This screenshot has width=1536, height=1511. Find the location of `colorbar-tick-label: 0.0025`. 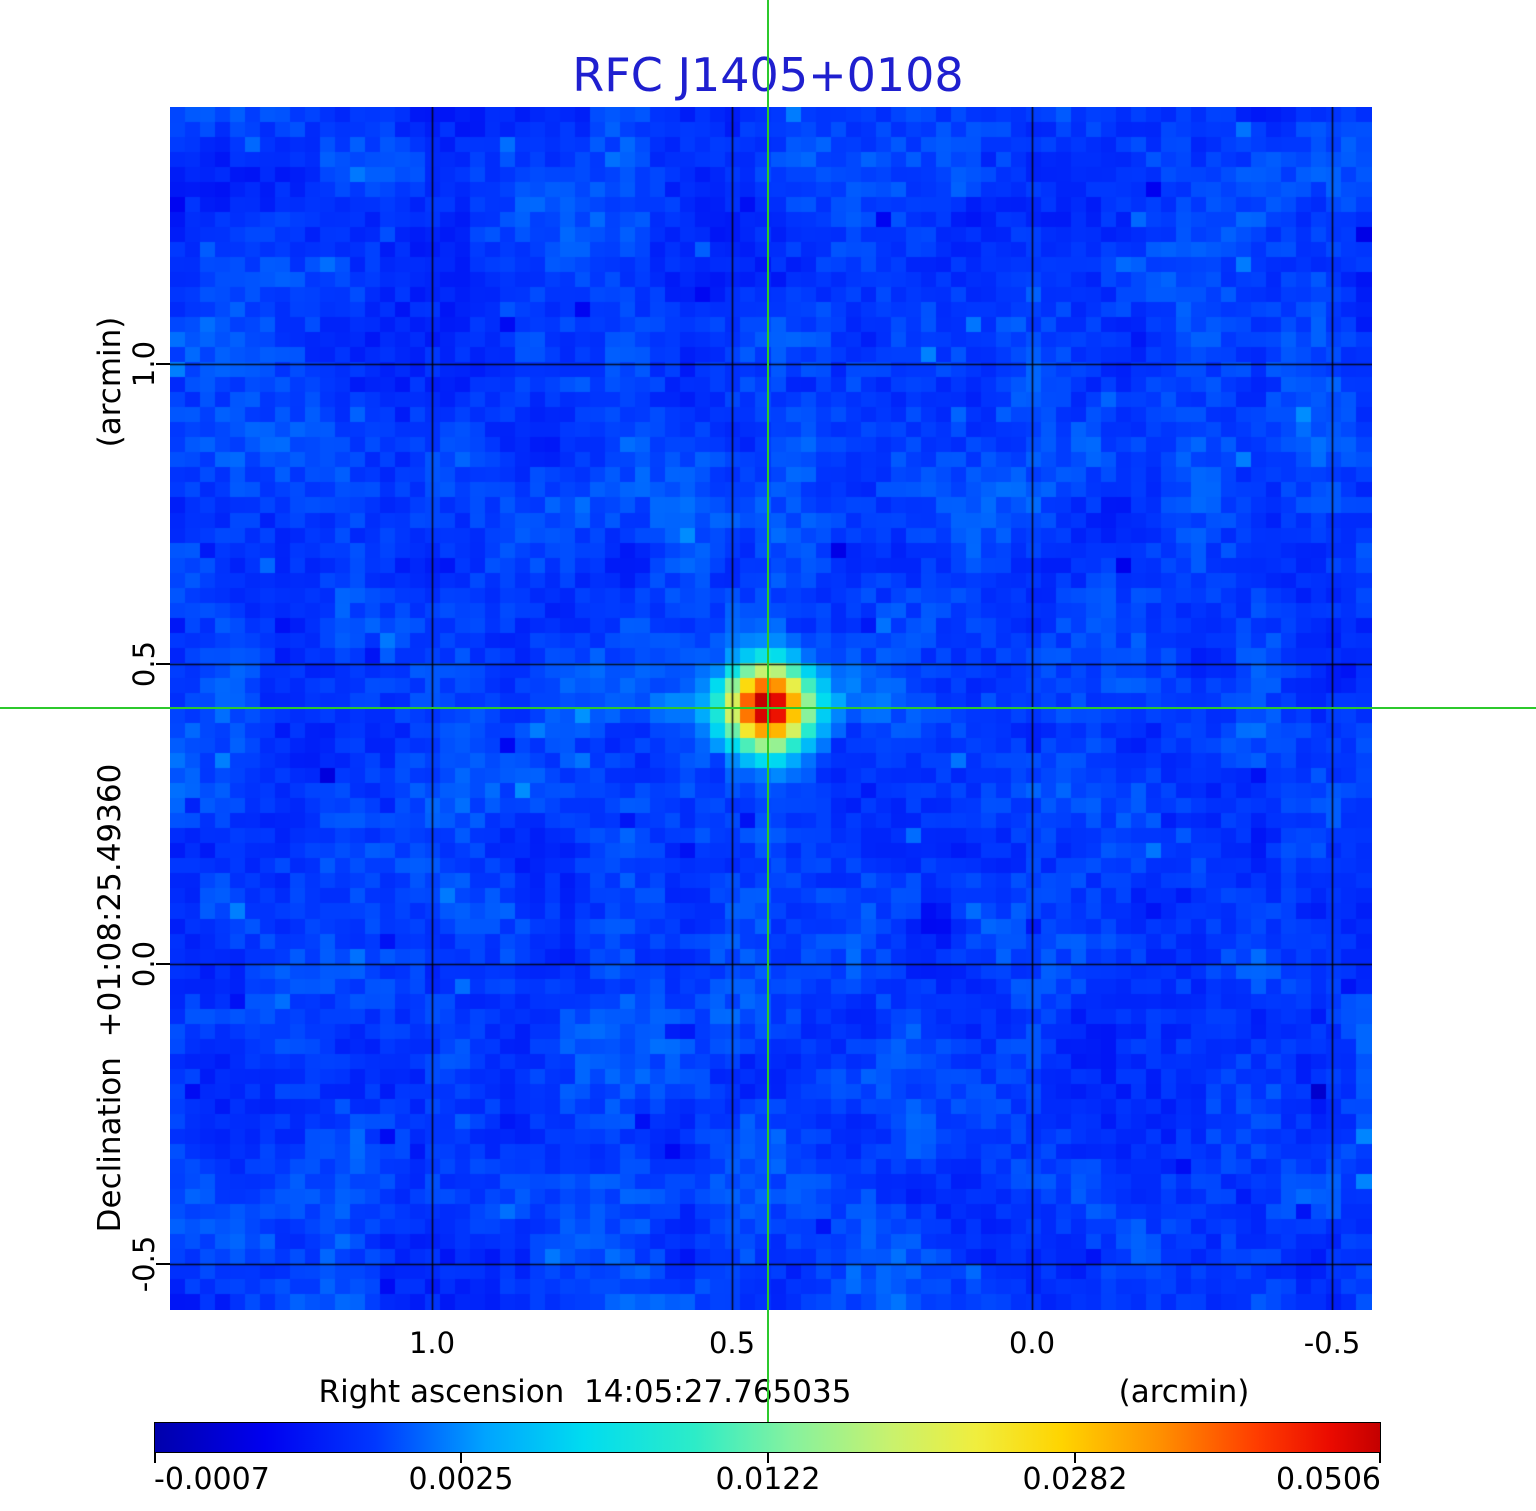

colorbar-tick-label: 0.0025 is located at coordinates (461, 1479).